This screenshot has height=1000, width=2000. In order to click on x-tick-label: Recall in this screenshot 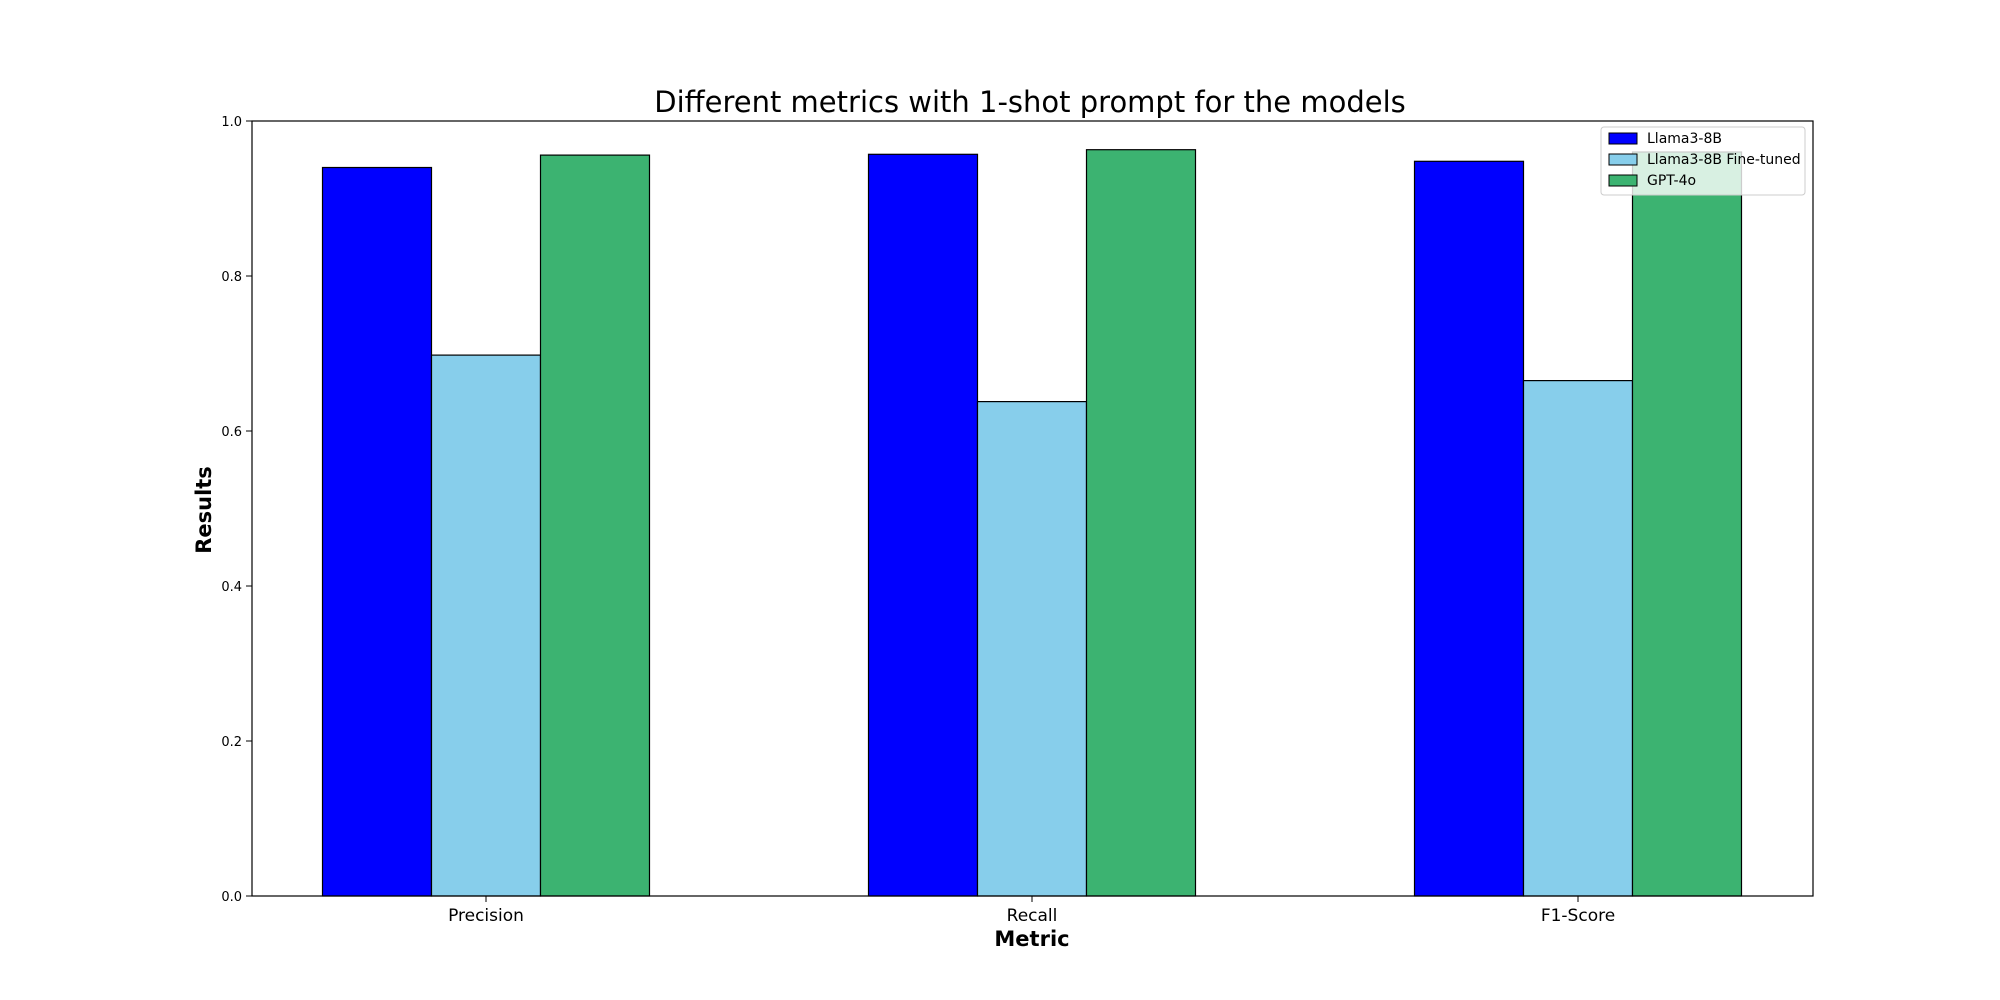, I will do `click(1032, 916)`.